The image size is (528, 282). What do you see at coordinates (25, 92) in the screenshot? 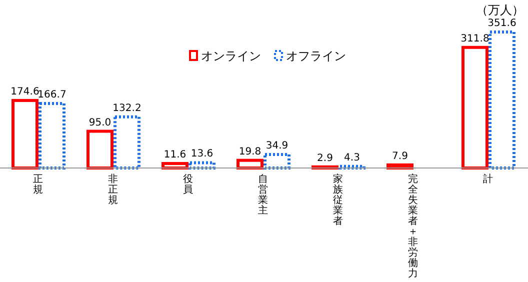
I see `data-label: 174.6` at bounding box center [25, 92].